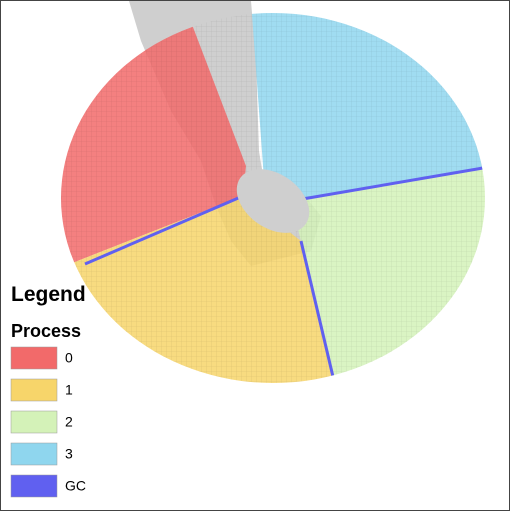 The height and width of the screenshot is (511, 510). Describe the element at coordinates (69, 454) in the screenshot. I see `legend-label: 3` at that location.